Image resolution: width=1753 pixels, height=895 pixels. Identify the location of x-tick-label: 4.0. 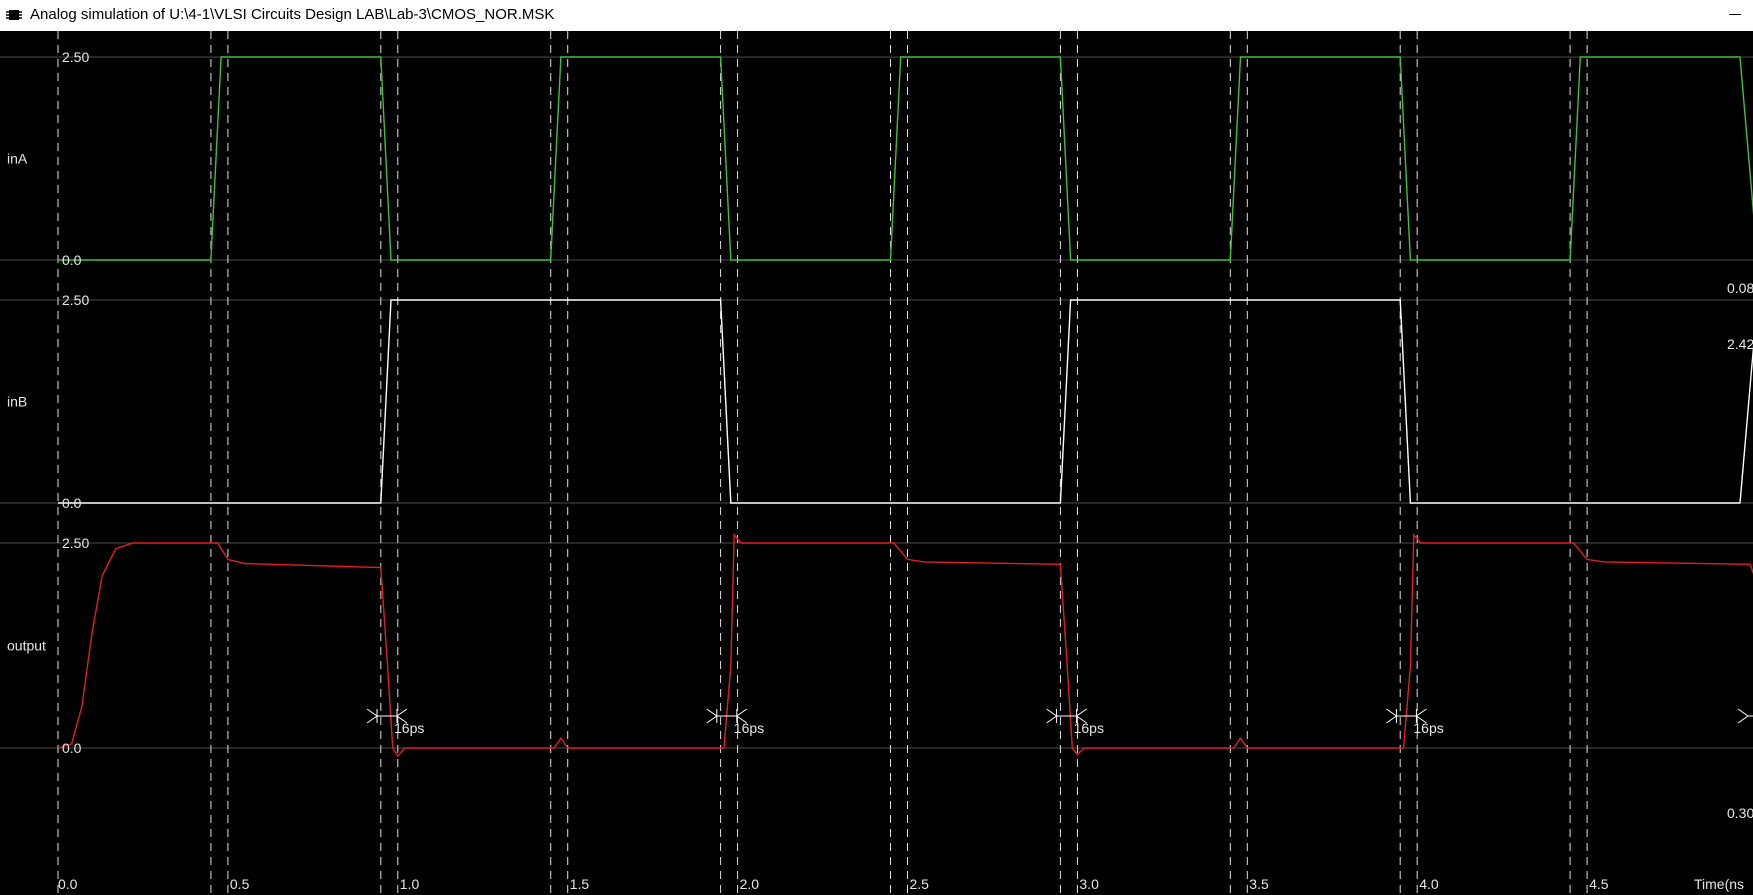
(1429, 884).